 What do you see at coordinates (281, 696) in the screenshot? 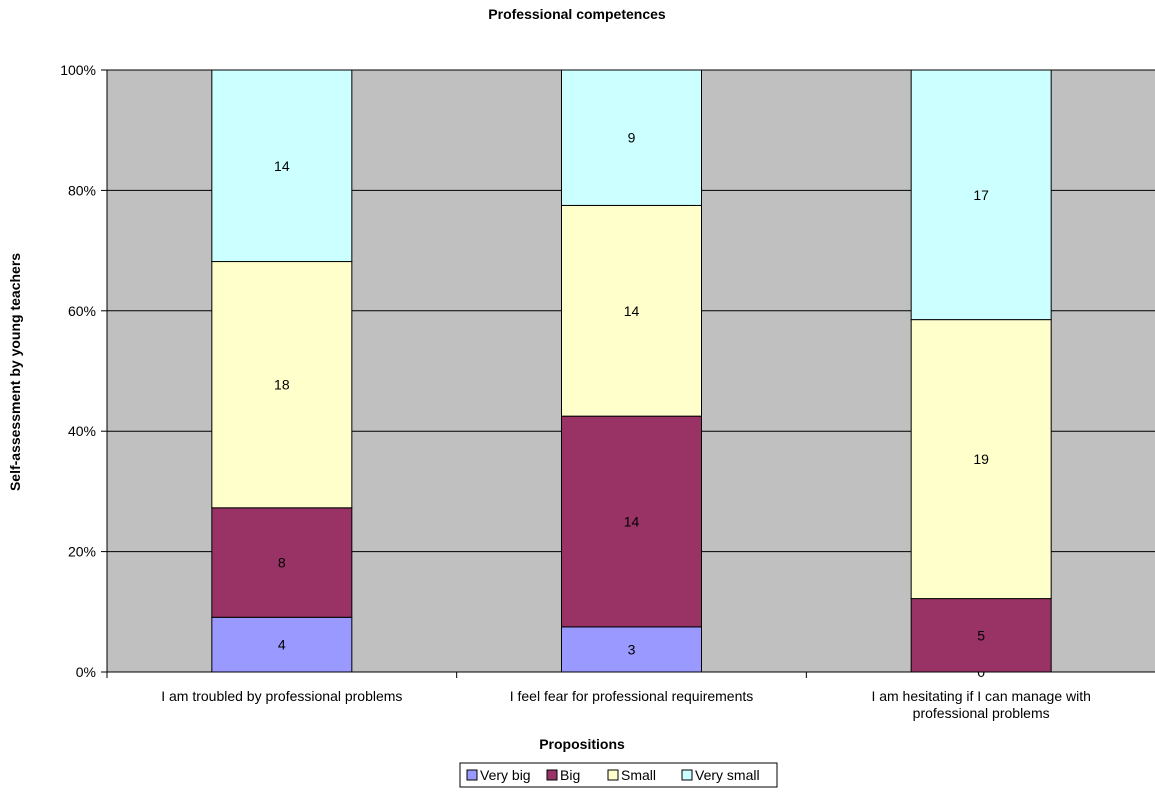
I see `x-category-label: I am troubled by professional problems` at bounding box center [281, 696].